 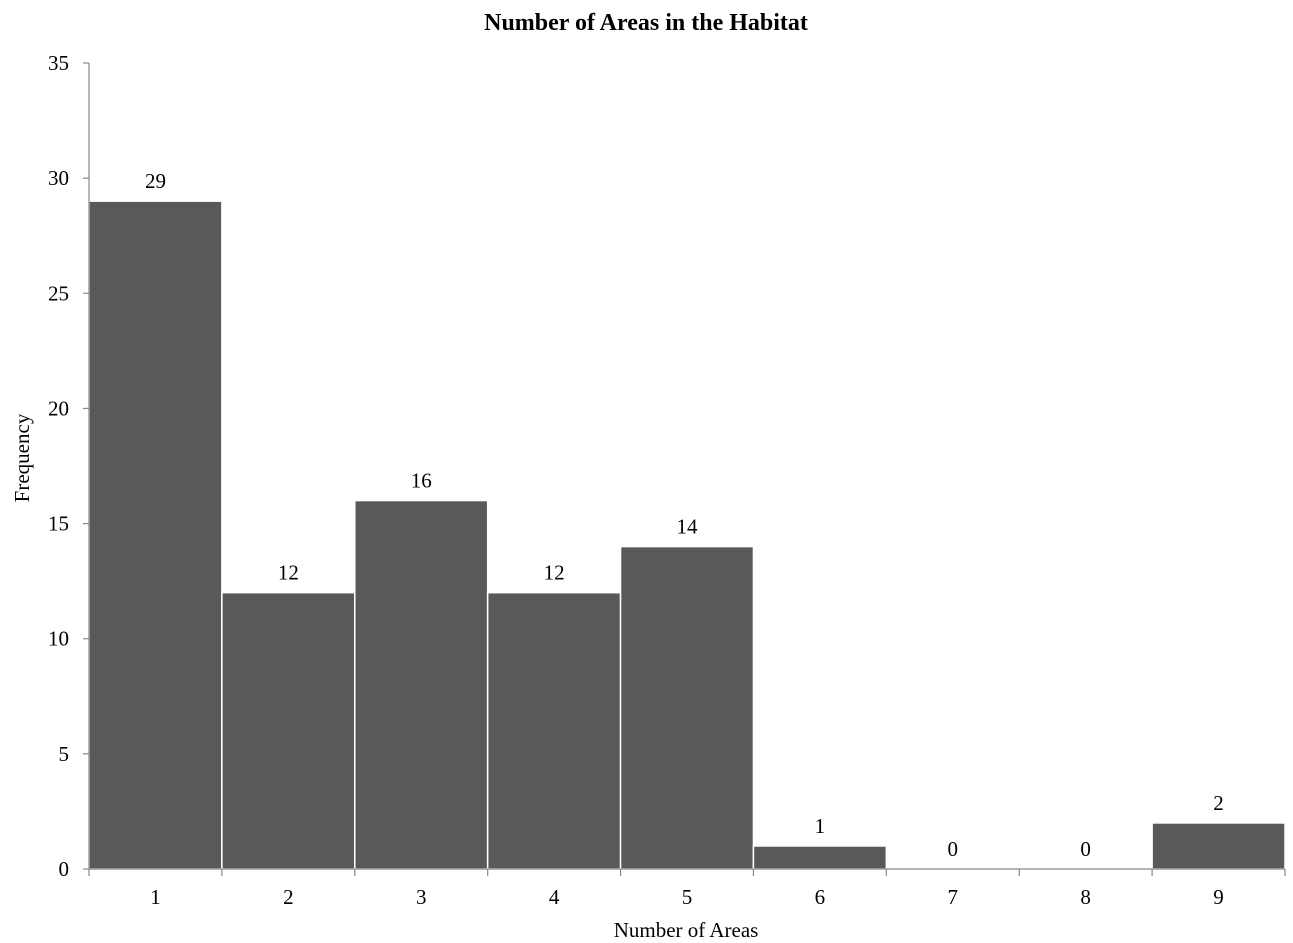 I want to click on x-tick-label: 4, so click(x=554, y=897).